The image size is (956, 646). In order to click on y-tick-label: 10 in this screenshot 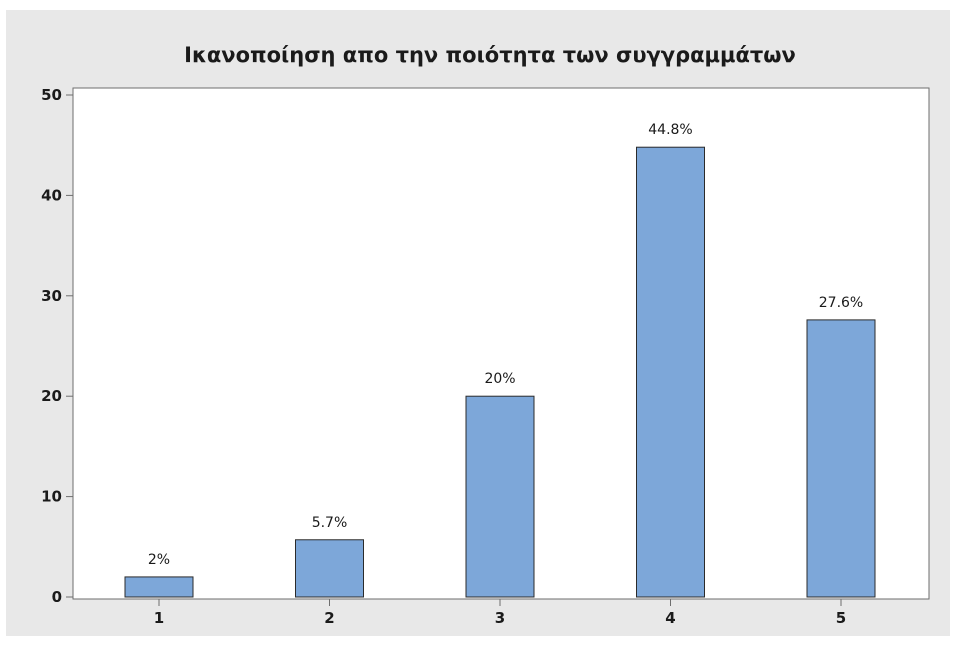, I will do `click(51, 497)`.